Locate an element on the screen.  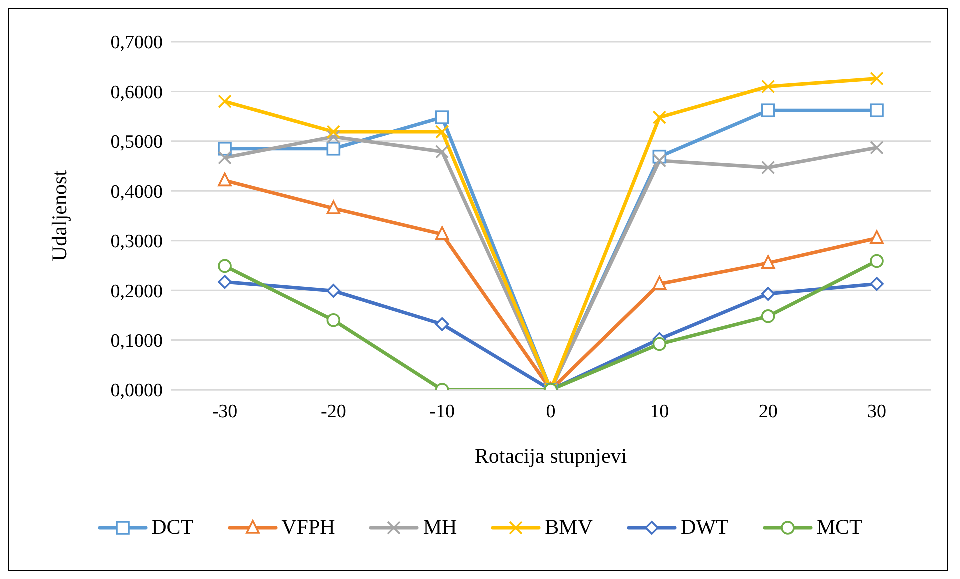
x-tick-label: 30 is located at coordinates (877, 411).